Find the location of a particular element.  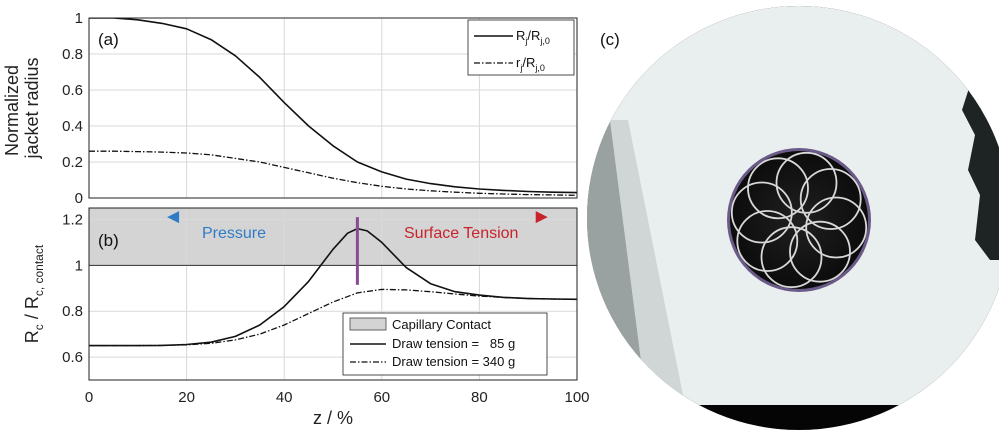

panel-b-ylabel: Rc / Rc, contact is located at coordinates (34, 293).